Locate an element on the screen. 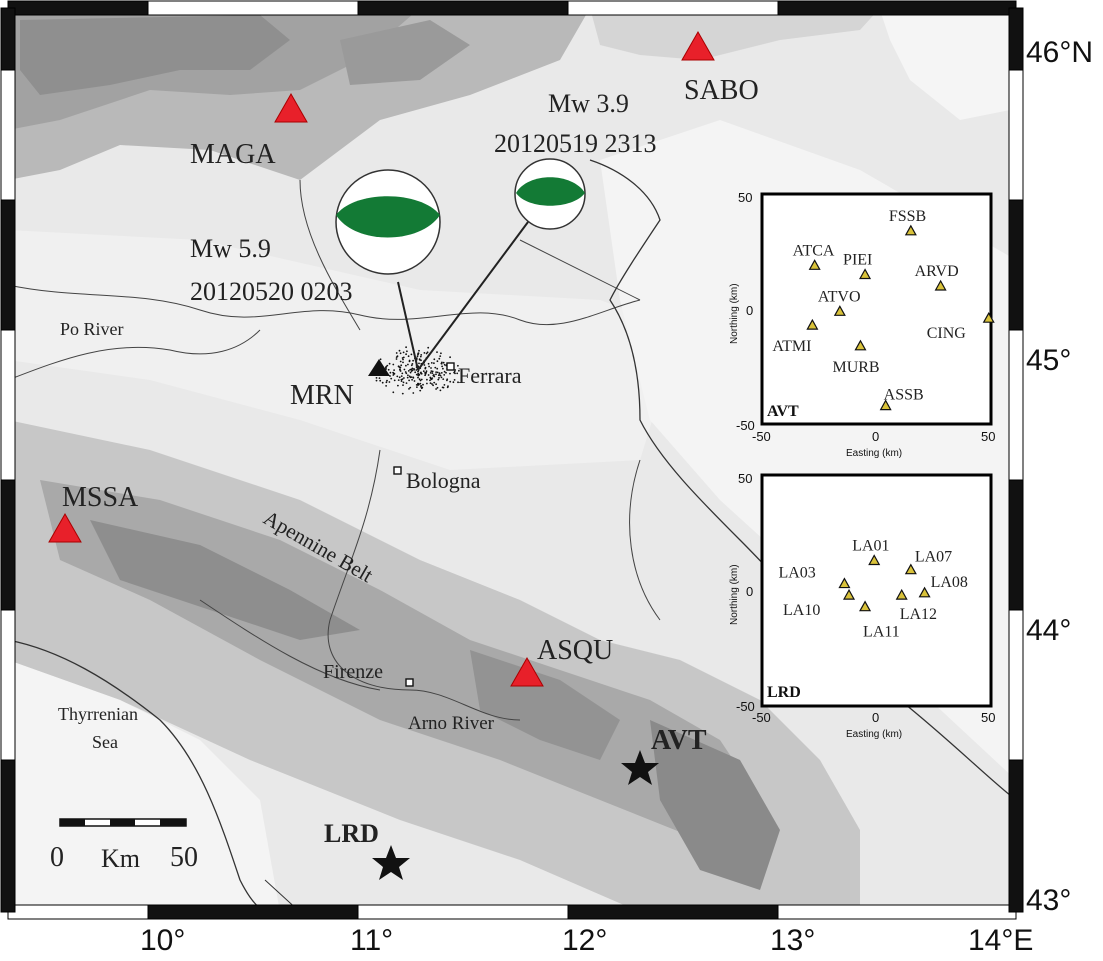 This screenshot has width=1103, height=961. inset-station-marker-la12 is located at coordinates (901, 594).